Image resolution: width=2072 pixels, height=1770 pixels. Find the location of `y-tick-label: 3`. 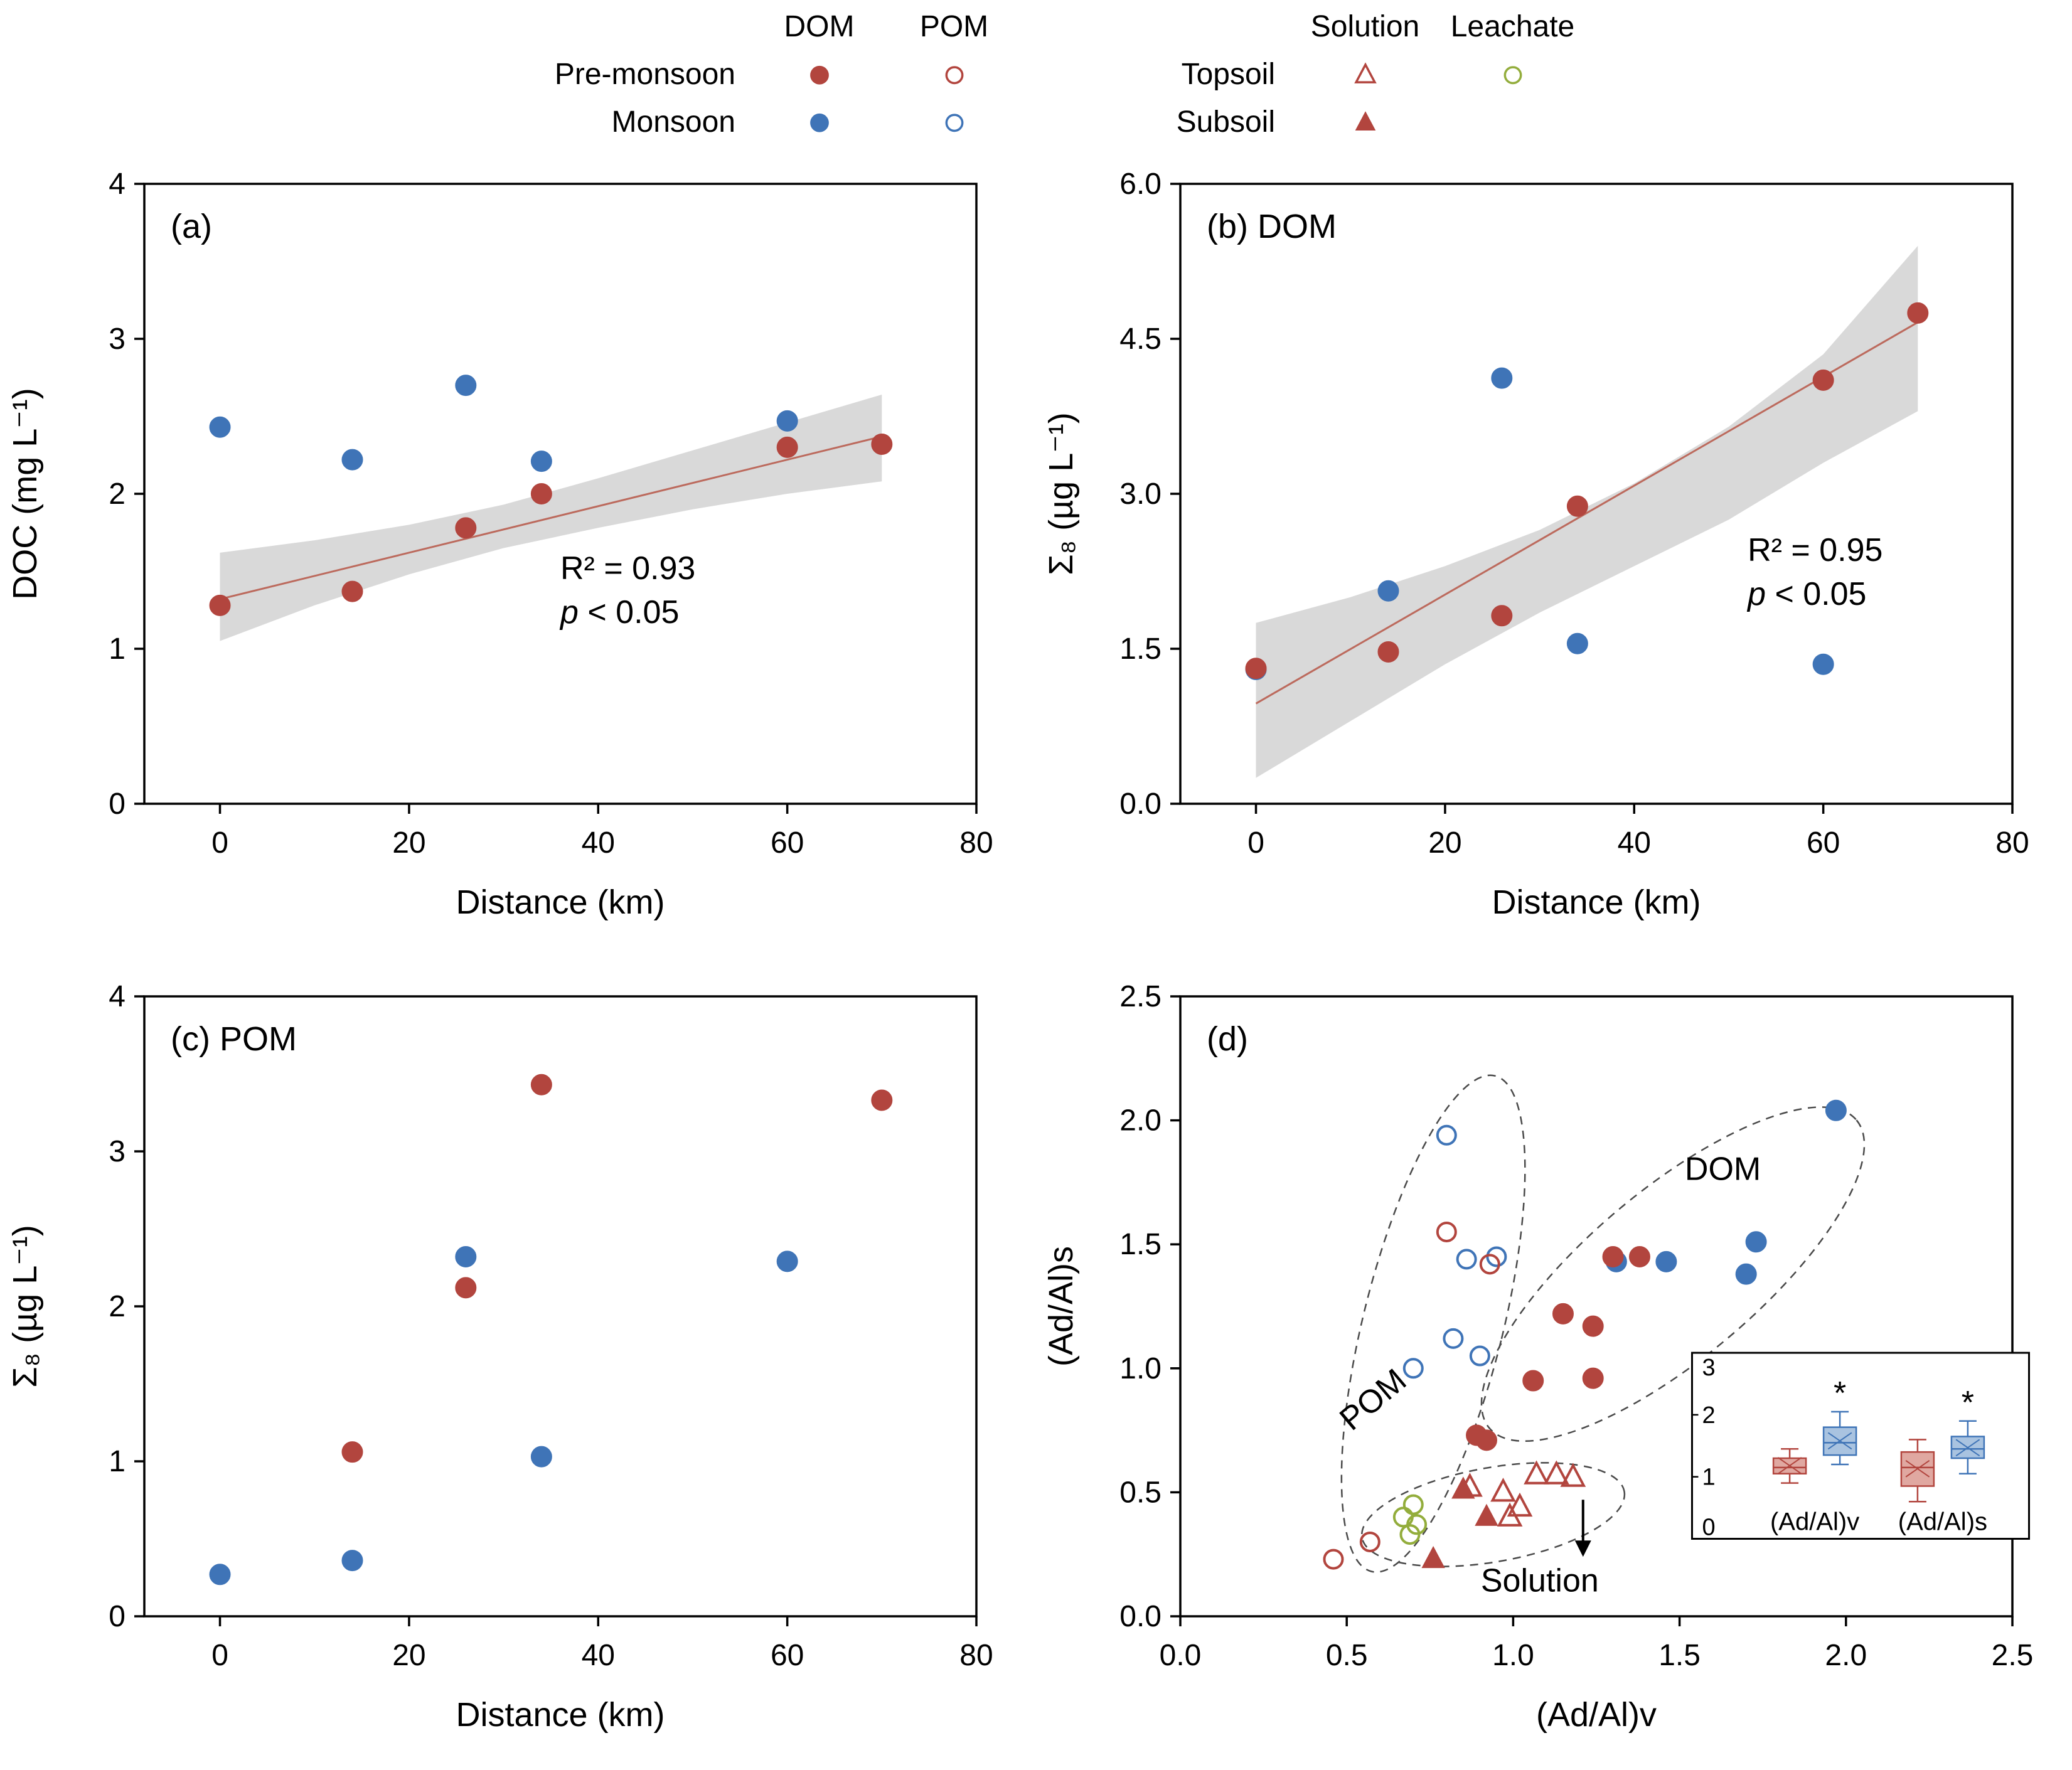

y-tick-label: 3 is located at coordinates (117, 1151).